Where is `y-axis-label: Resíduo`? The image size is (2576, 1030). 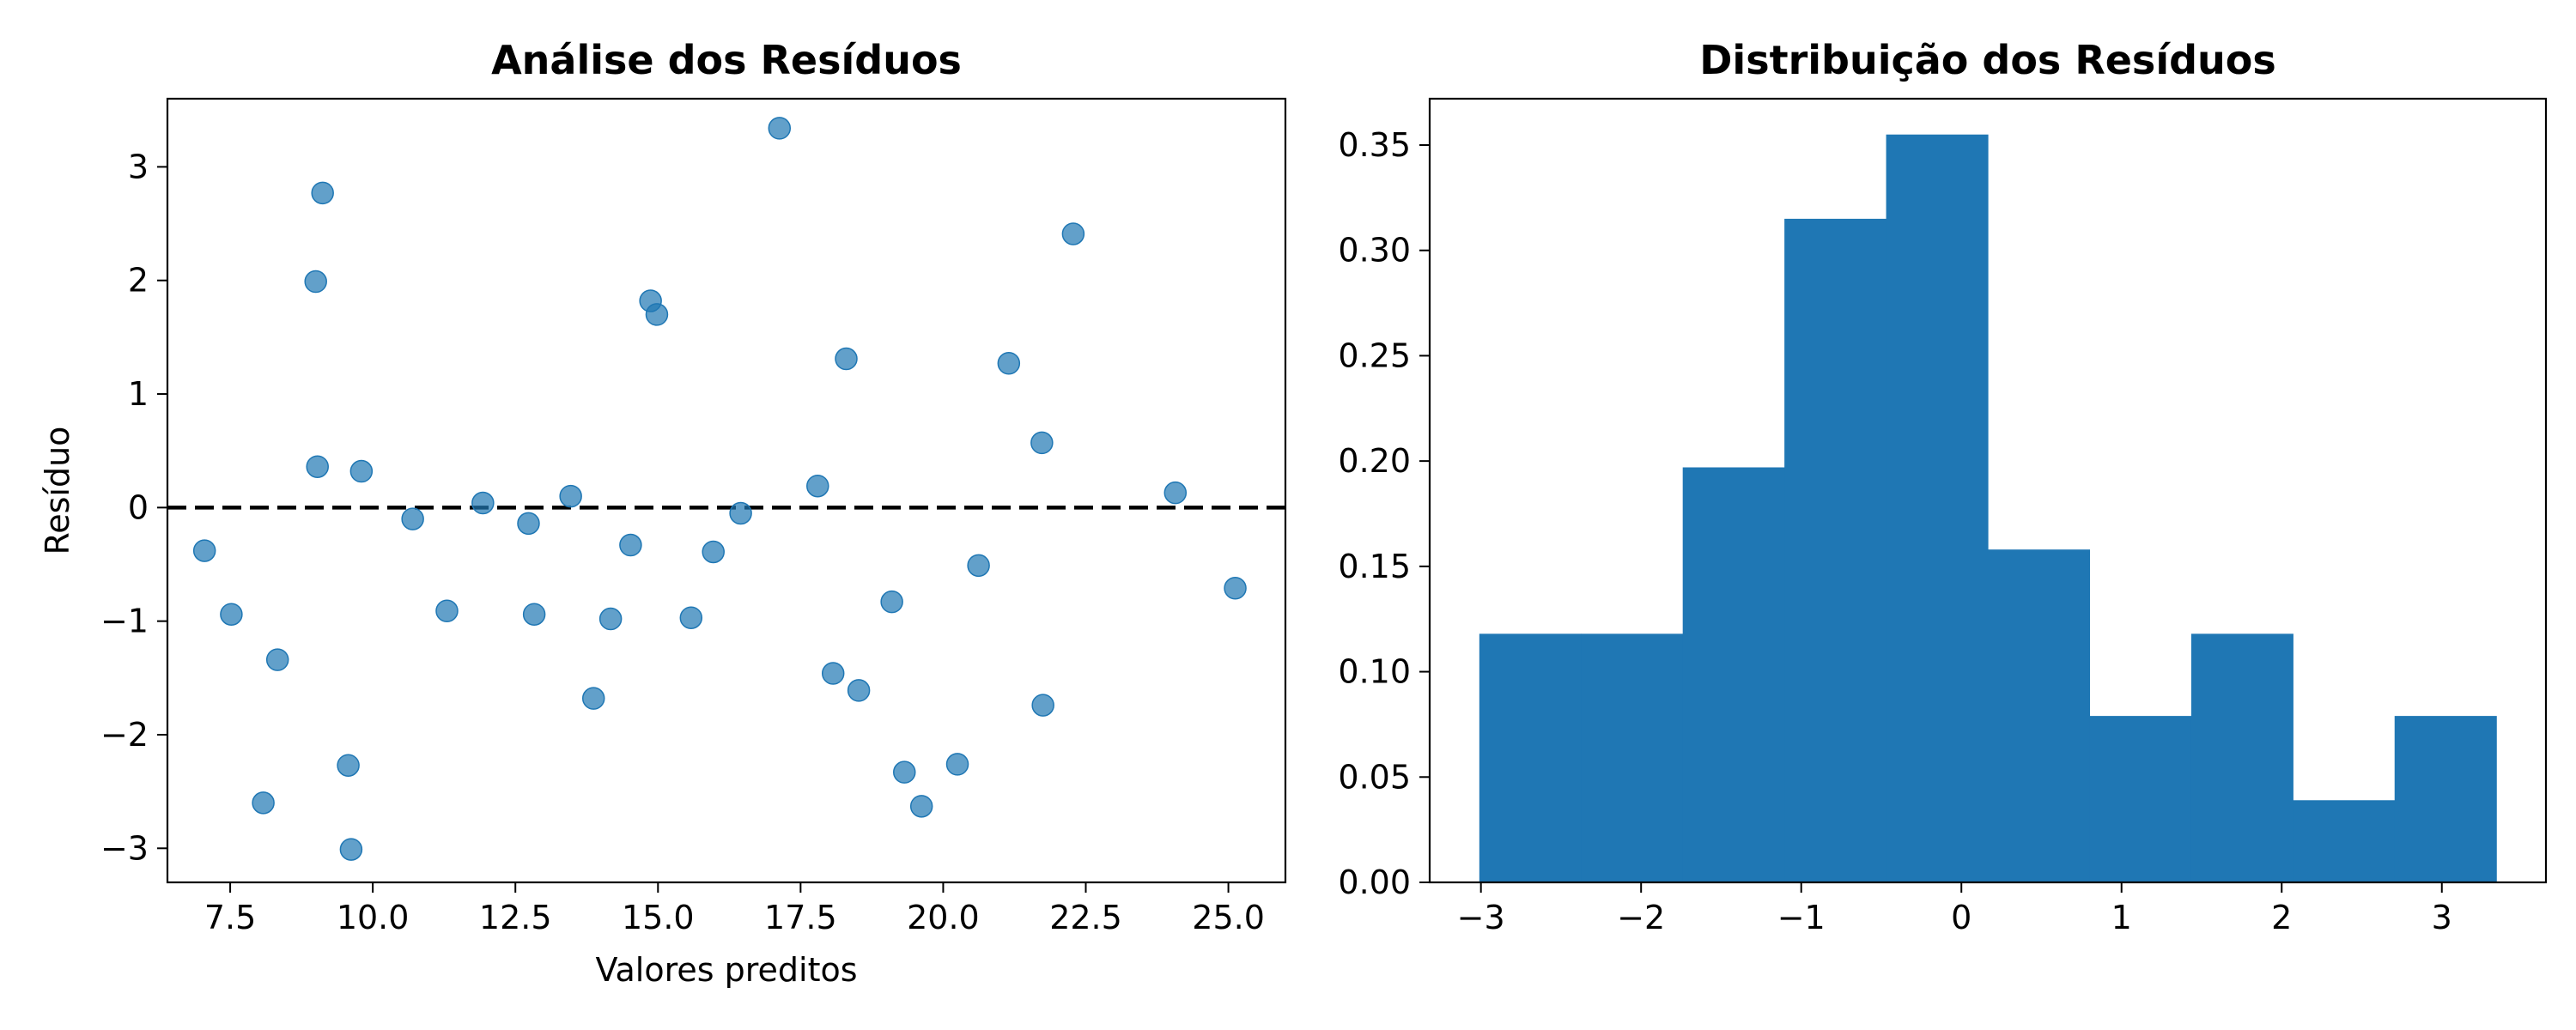 y-axis-label: Resíduo is located at coordinates (58, 491).